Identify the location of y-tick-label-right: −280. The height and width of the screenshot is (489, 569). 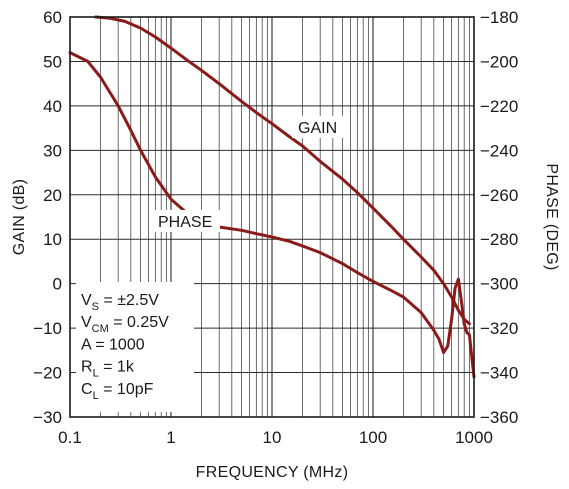
(499, 239).